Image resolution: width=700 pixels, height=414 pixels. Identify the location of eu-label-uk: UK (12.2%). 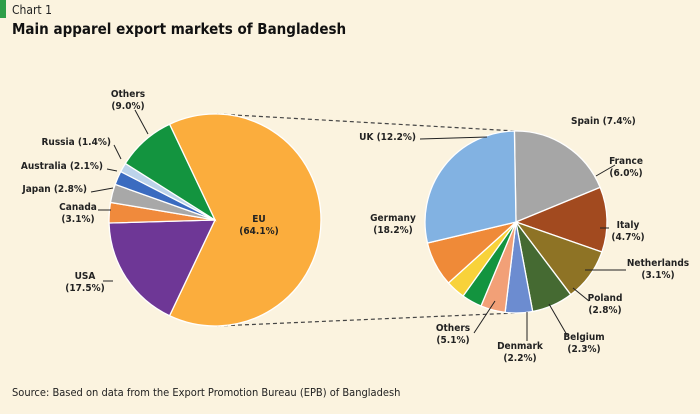
(387, 137).